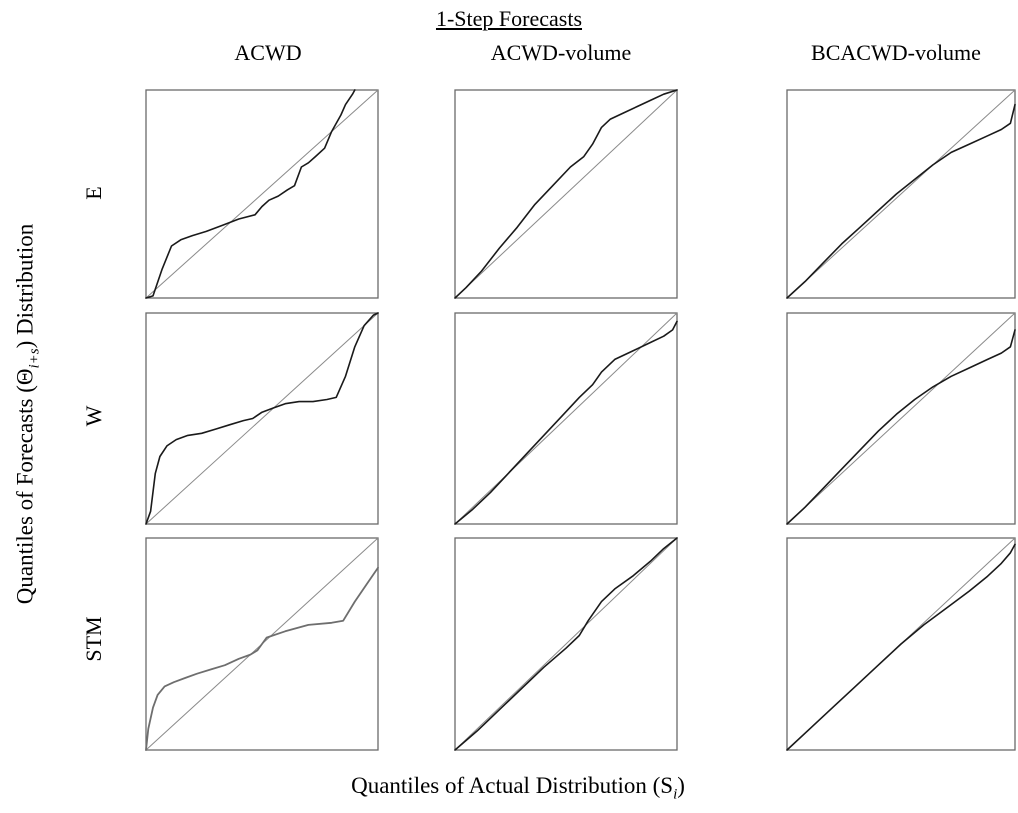 The height and width of the screenshot is (813, 1018). Describe the element at coordinates (561, 52) in the screenshot. I see `column-title-acwd-volume: ACWD-volume` at that location.